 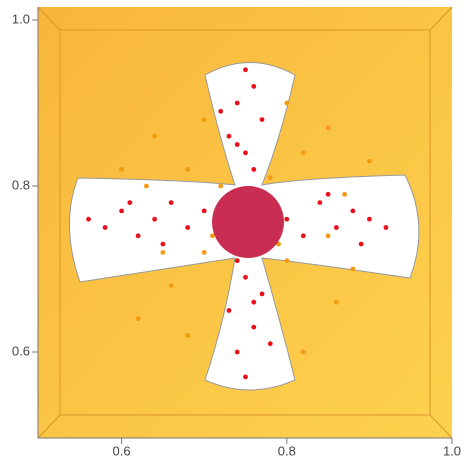 What do you see at coordinates (452, 450) in the screenshot?
I see `x-tick-label: 1.0` at bounding box center [452, 450].